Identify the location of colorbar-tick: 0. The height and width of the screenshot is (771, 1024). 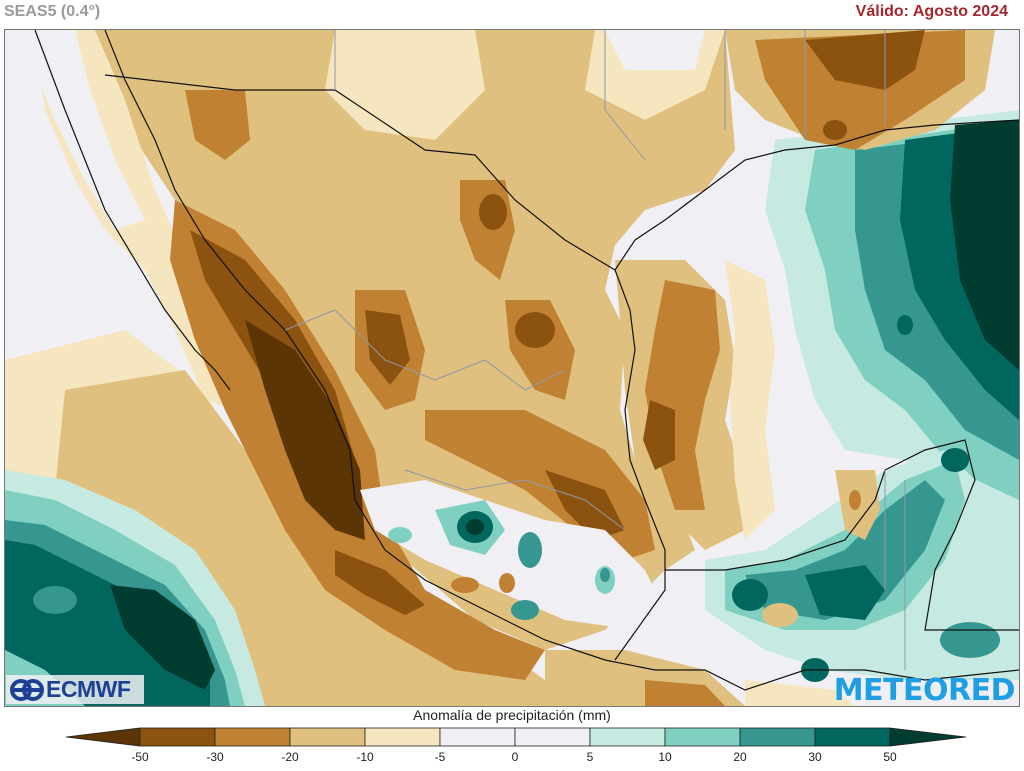
(515, 757).